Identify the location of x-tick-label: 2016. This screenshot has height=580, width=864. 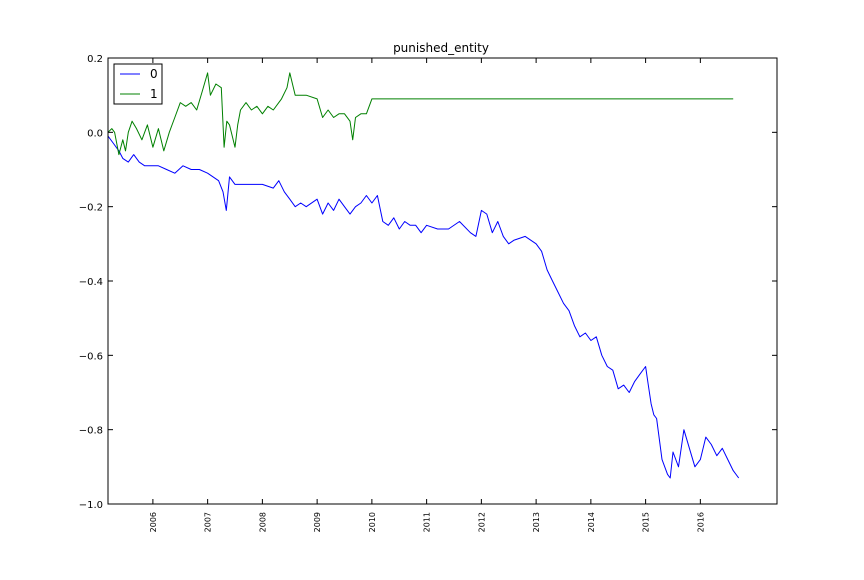
(700, 522).